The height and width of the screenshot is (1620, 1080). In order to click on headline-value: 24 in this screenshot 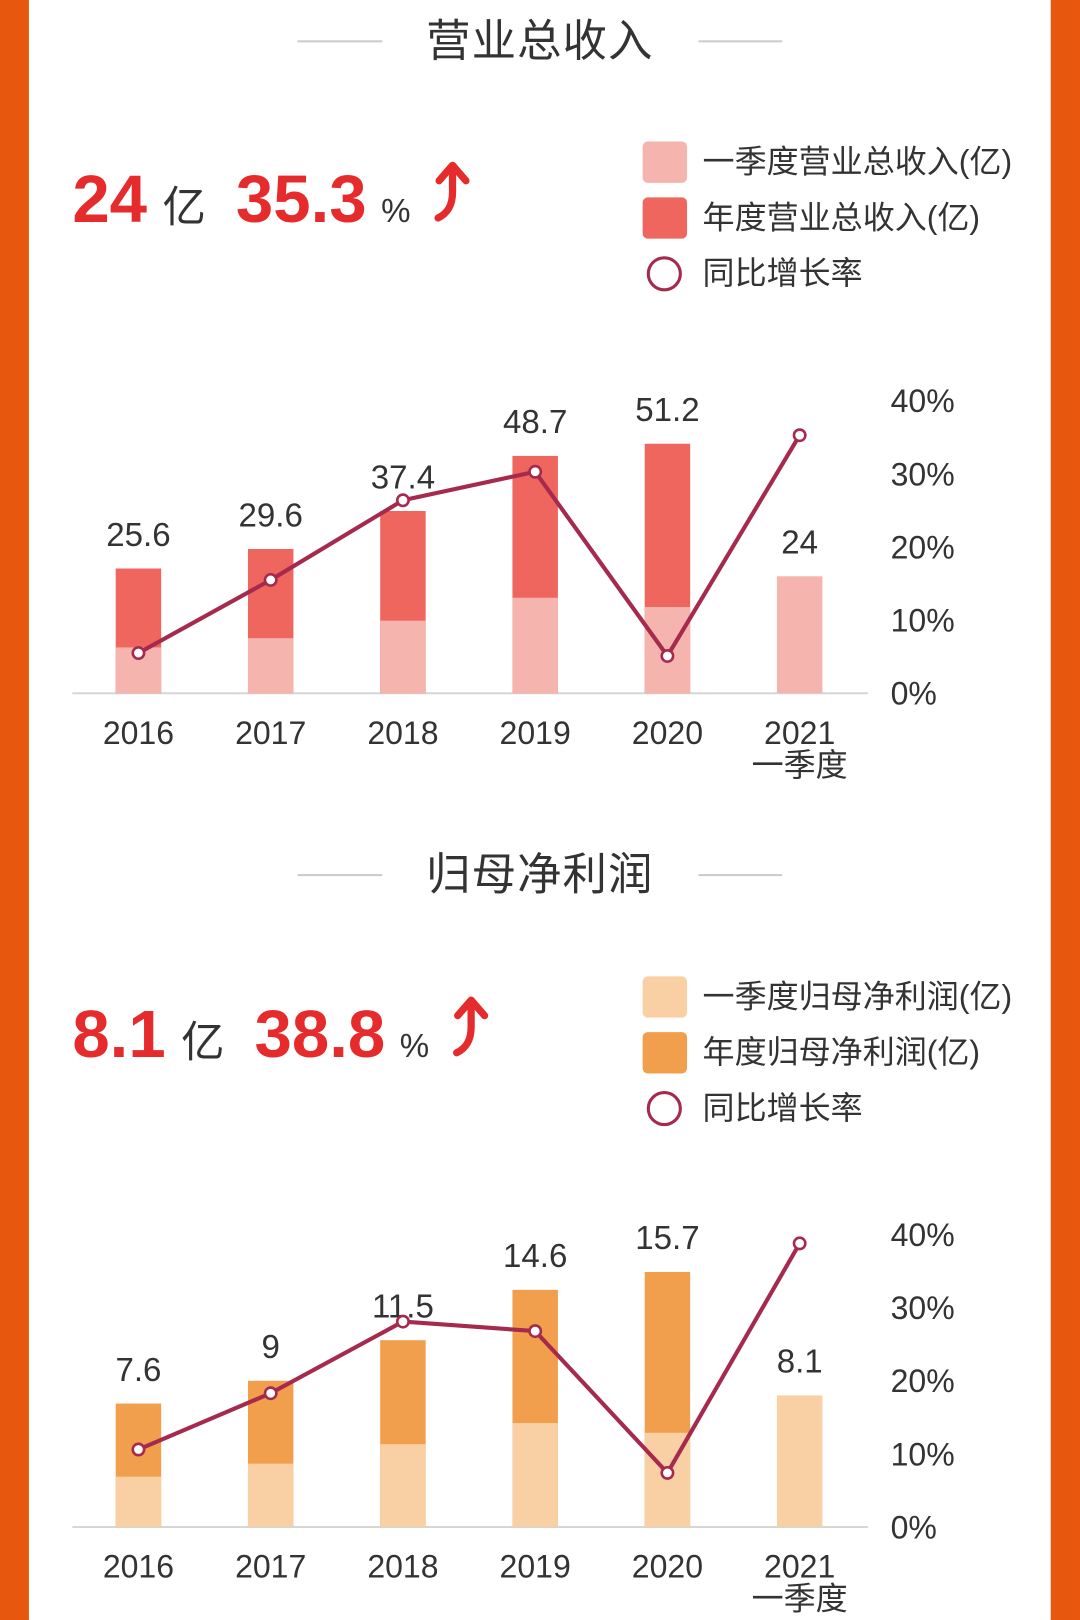, I will do `click(110, 199)`.